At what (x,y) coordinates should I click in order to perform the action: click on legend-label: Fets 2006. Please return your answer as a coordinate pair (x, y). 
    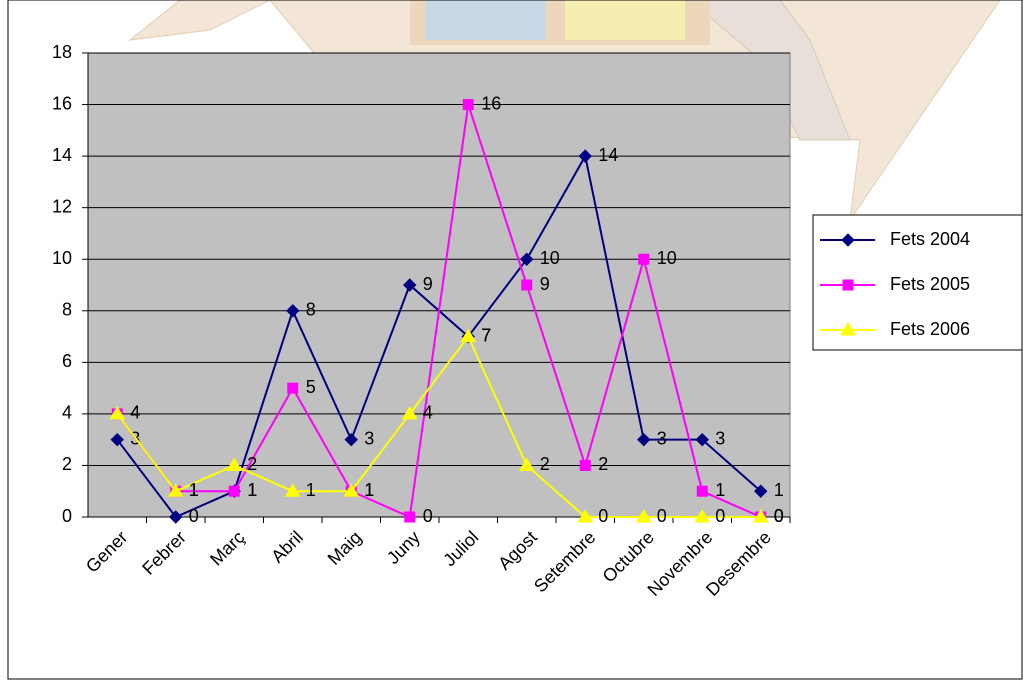
    Looking at the image, I should click on (930, 329).